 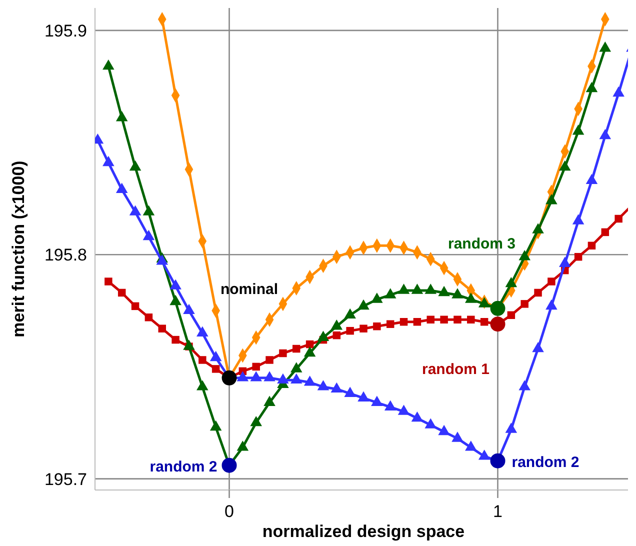 What do you see at coordinates (482, 243) in the screenshot?
I see `text: random 3` at bounding box center [482, 243].